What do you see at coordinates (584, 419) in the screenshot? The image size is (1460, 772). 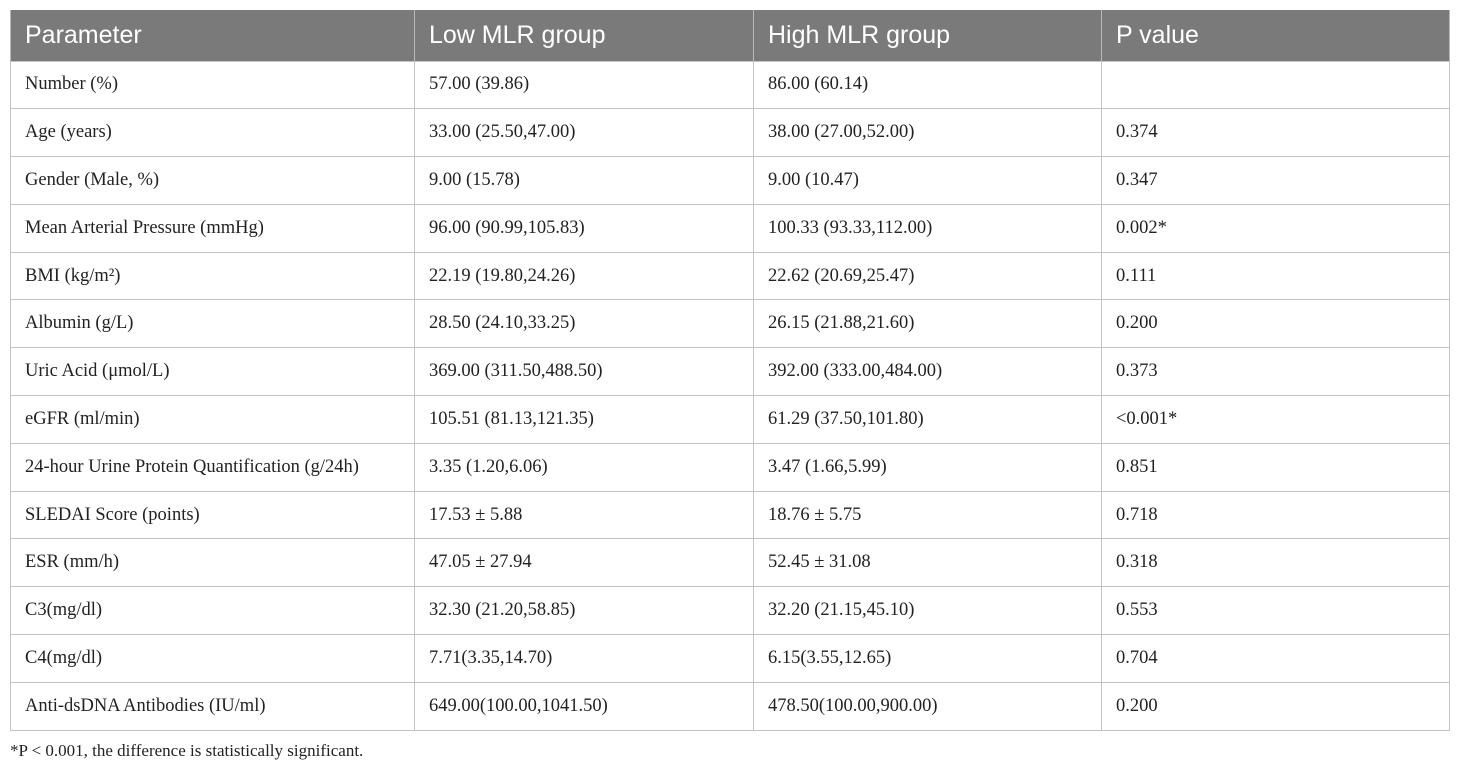 I see `cell-low-mlr: 105.51 (81.13,121.35)` at bounding box center [584, 419].